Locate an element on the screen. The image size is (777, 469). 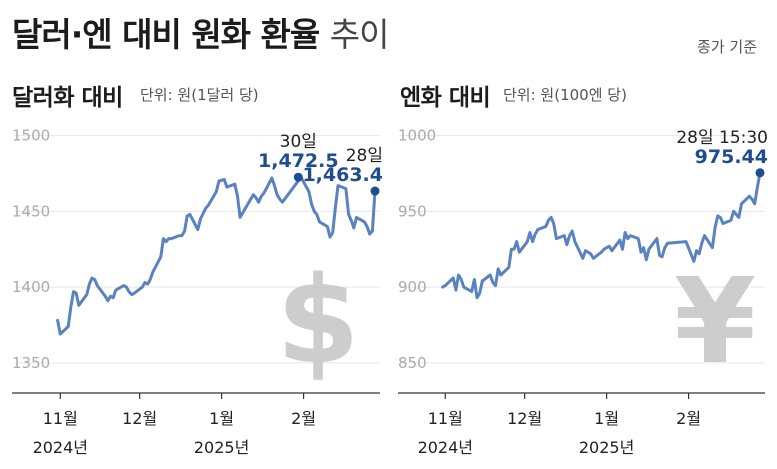
usd-annotation-value: 1,472.5 is located at coordinates (298, 161).